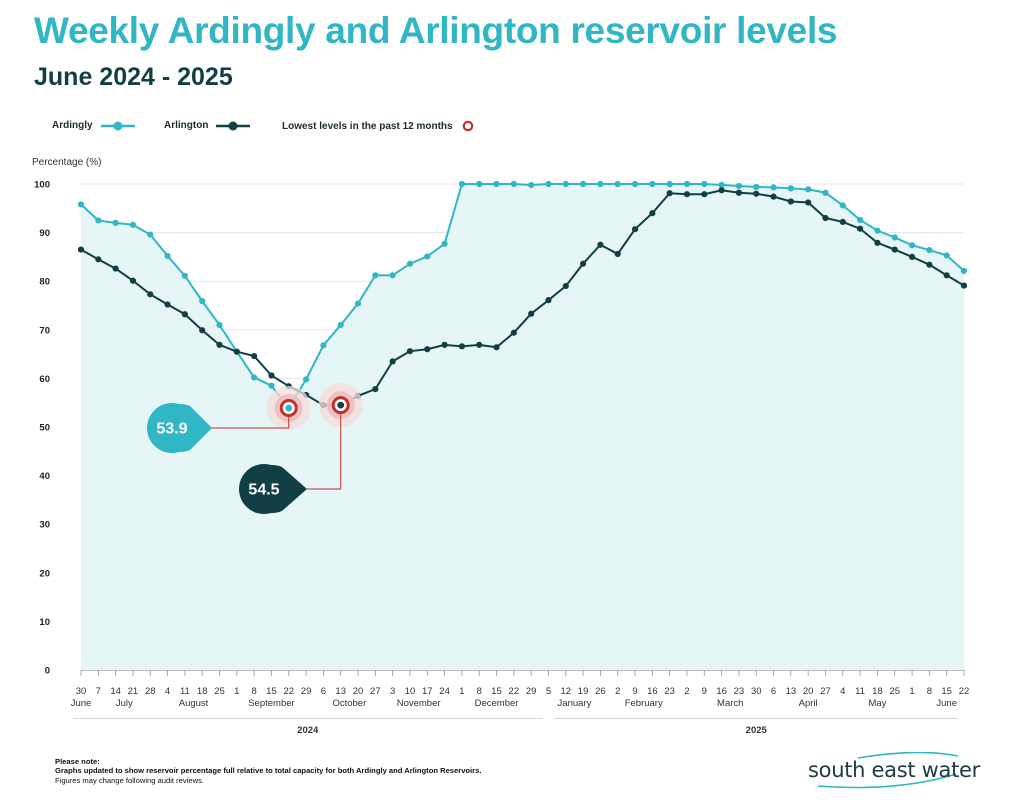 This screenshot has width=1024, height=806. Describe the element at coordinates (42, 185) in the screenshot. I see `y-tick-label: 100` at that location.